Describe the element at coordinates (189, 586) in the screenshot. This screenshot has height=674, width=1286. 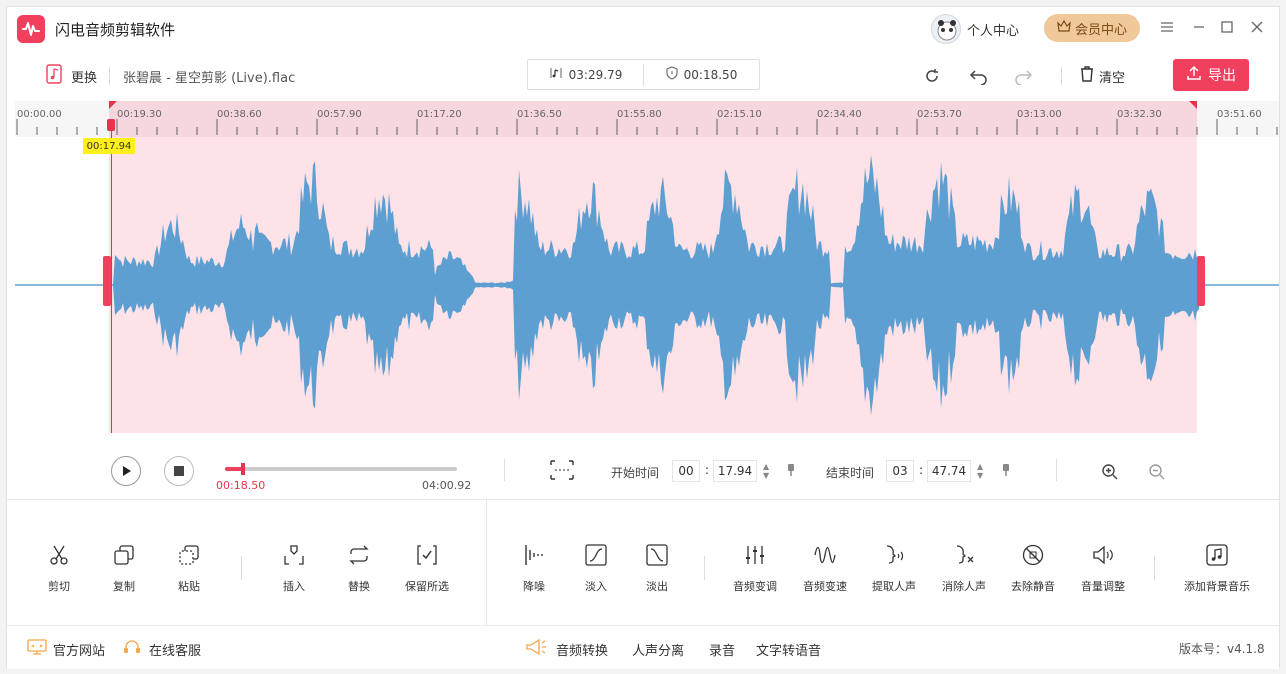
I see `paste-label: 粘贴` at that location.